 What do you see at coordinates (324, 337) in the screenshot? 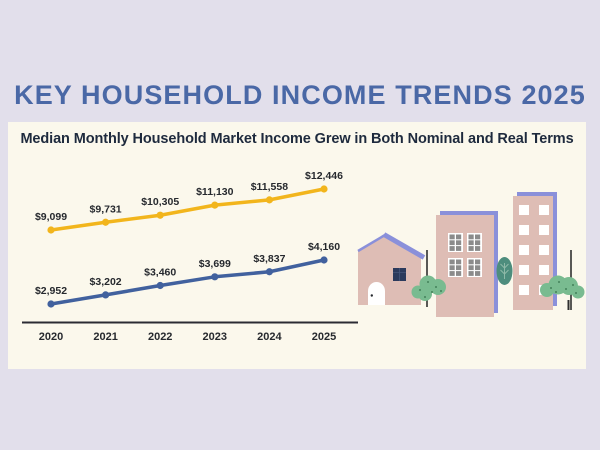
I see `x-tick-label: 2025` at bounding box center [324, 337].